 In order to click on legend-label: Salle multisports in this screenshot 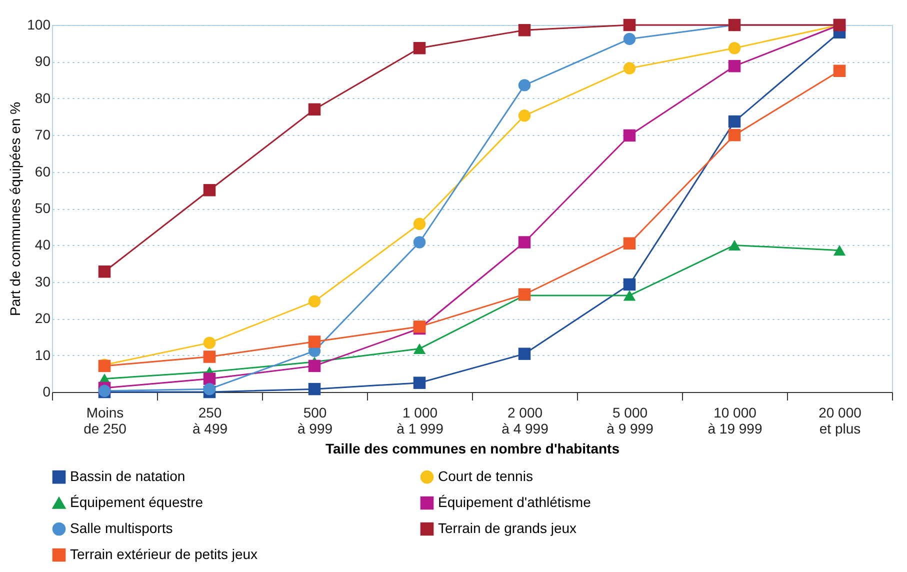, I will do `click(121, 528)`.